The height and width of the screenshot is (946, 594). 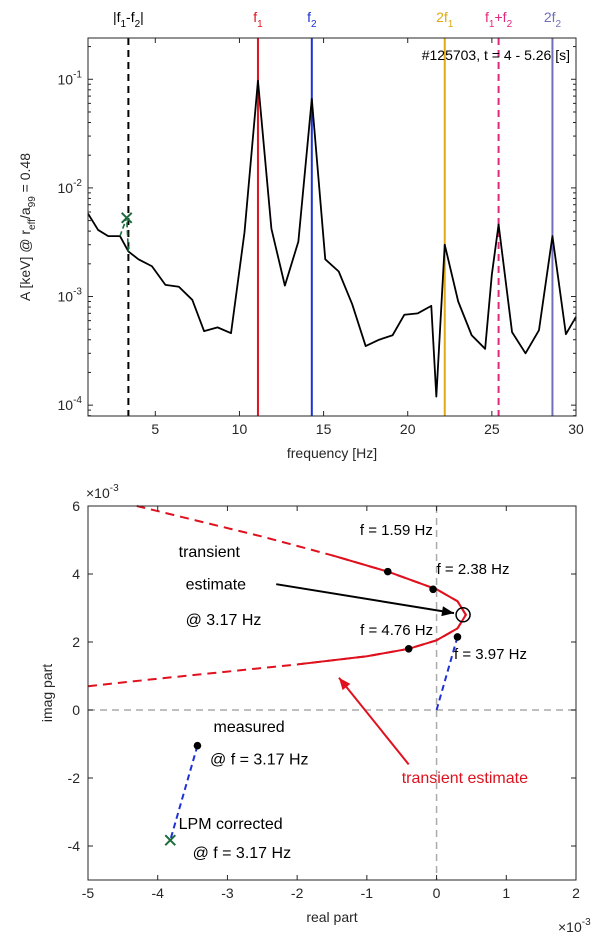 What do you see at coordinates (437, 893) in the screenshot?
I see `x-tick-label: 0` at bounding box center [437, 893].